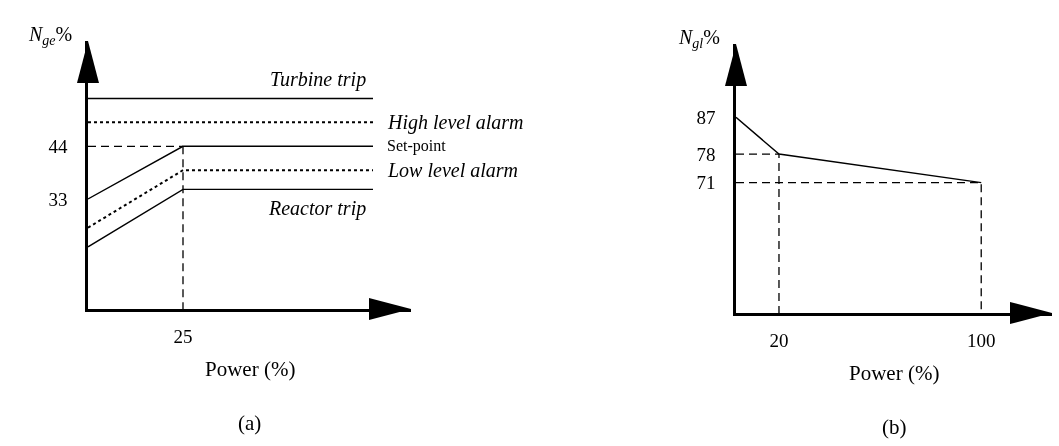 This screenshot has height=446, width=1059. I want to click on x-tick-label: 100, so click(981, 340).